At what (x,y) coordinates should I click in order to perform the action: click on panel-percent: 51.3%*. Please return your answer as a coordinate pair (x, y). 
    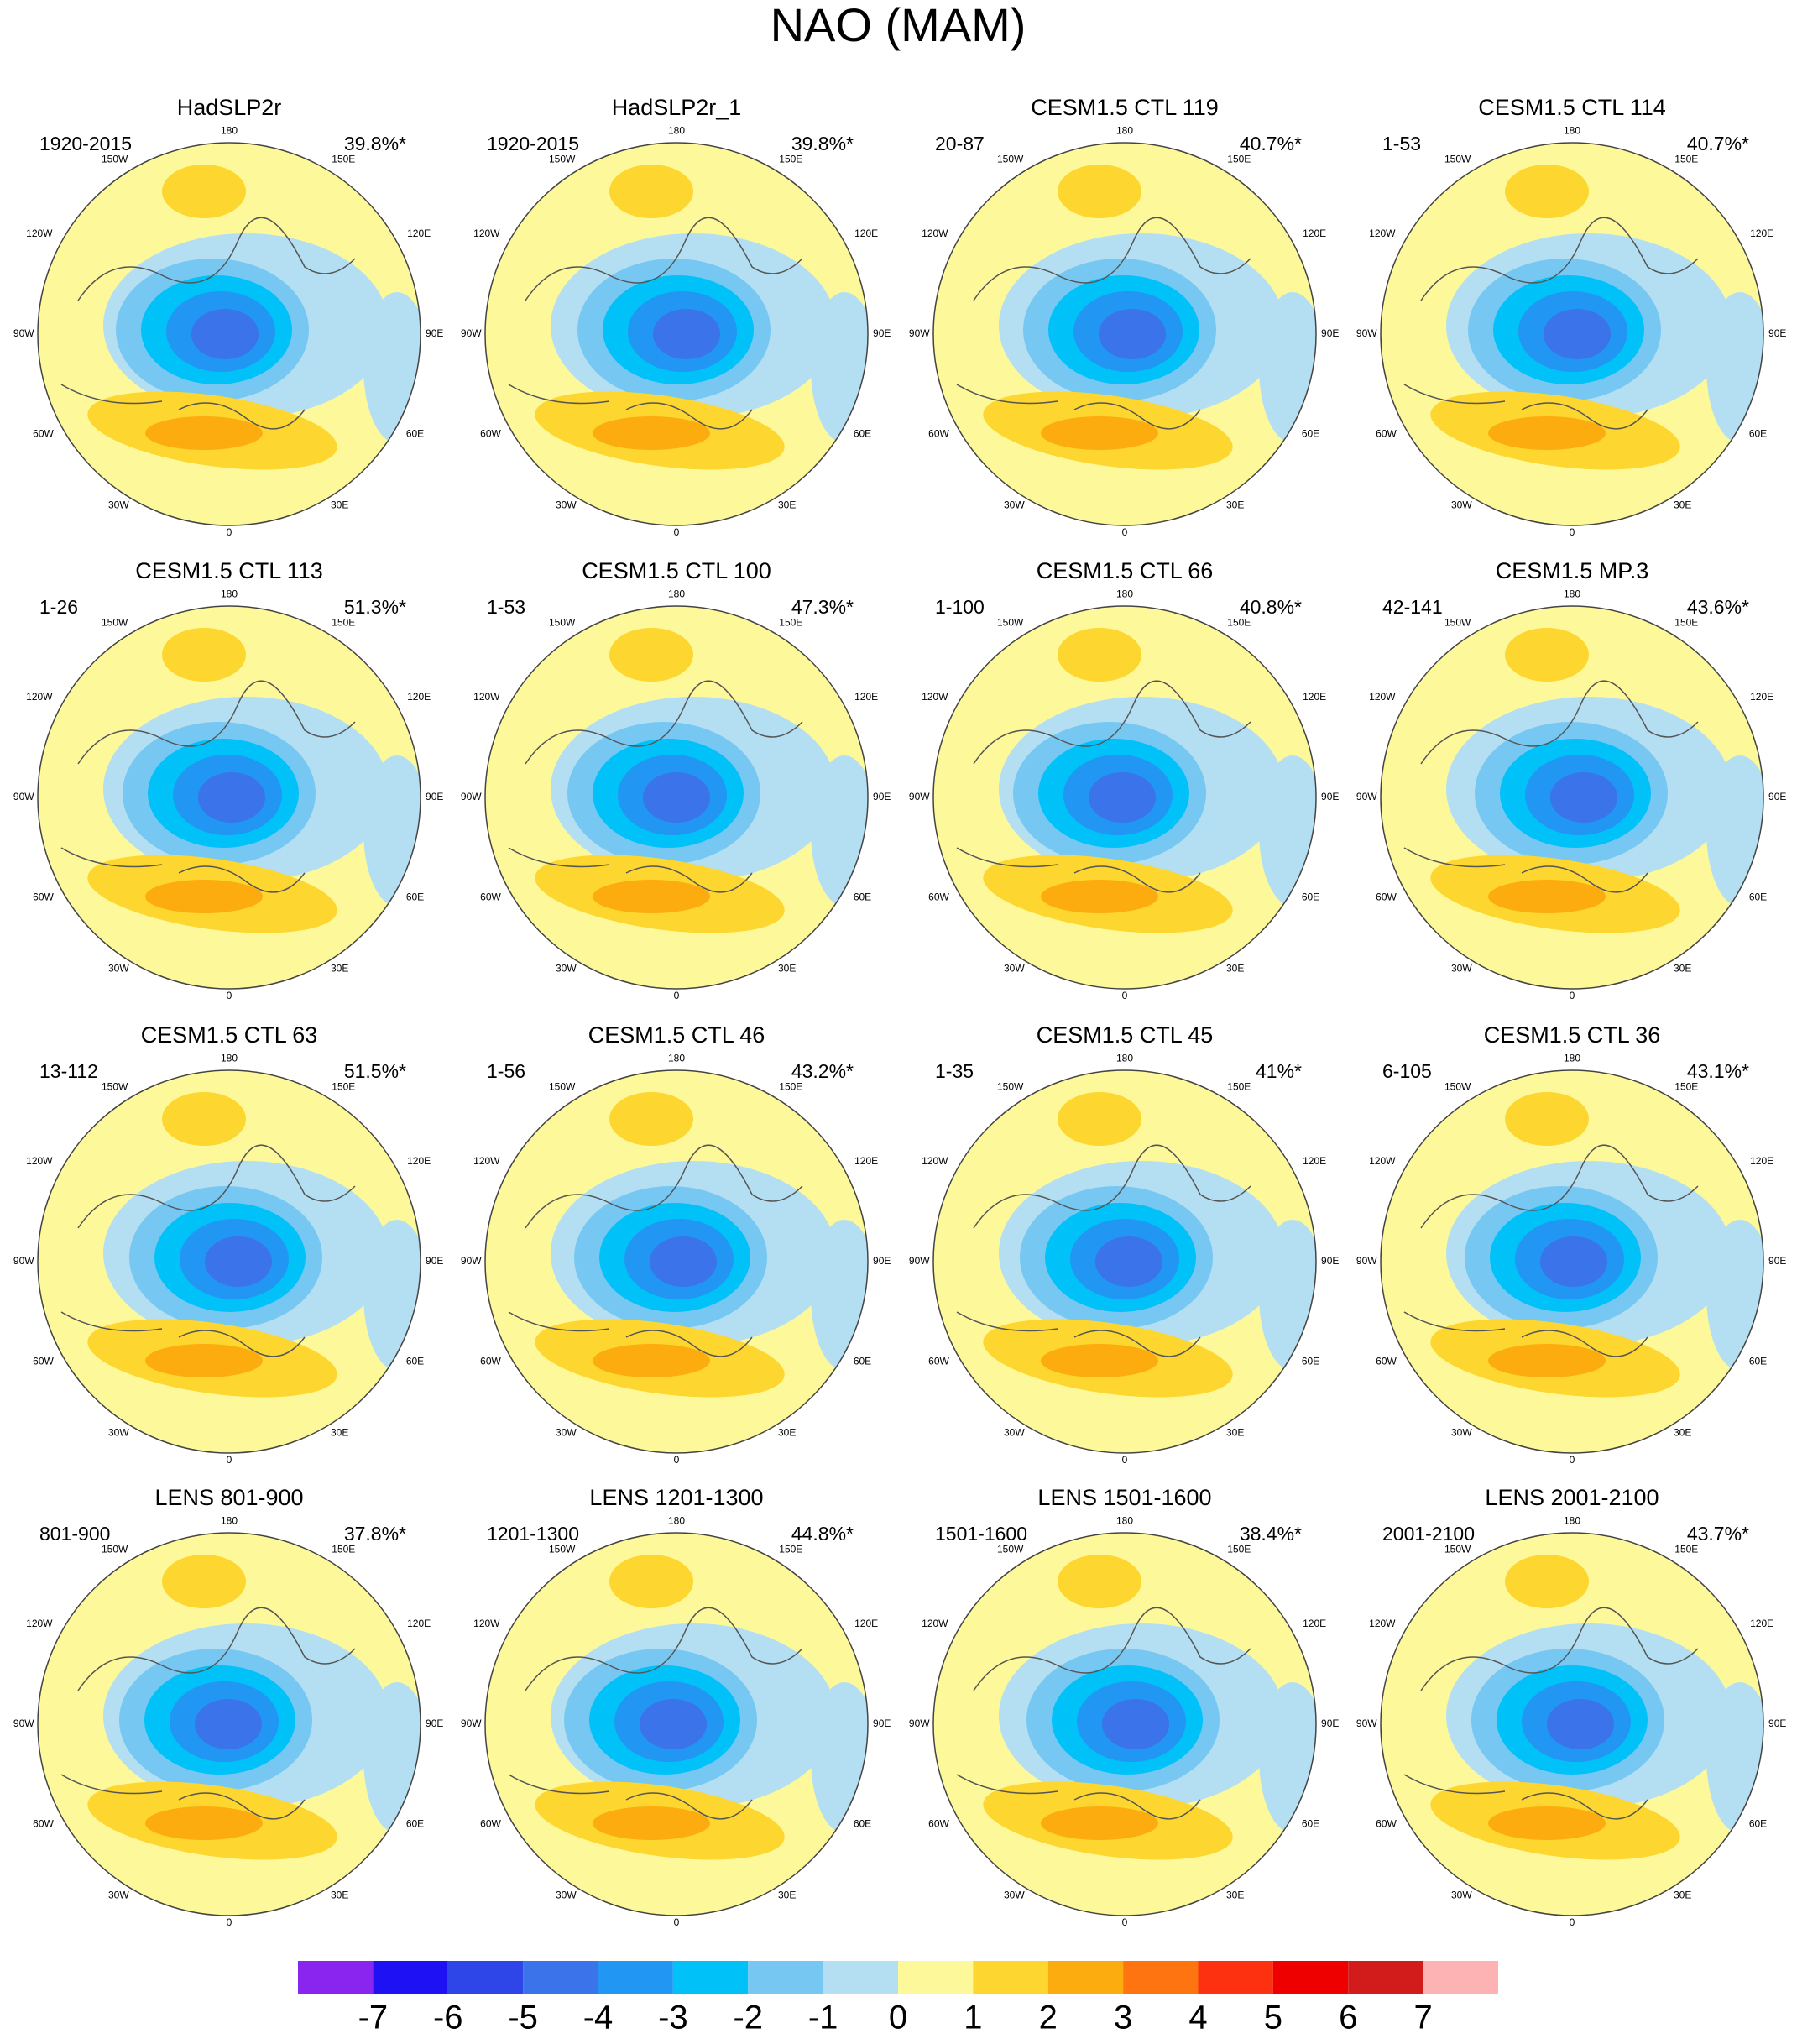
    Looking at the image, I should click on (375, 607).